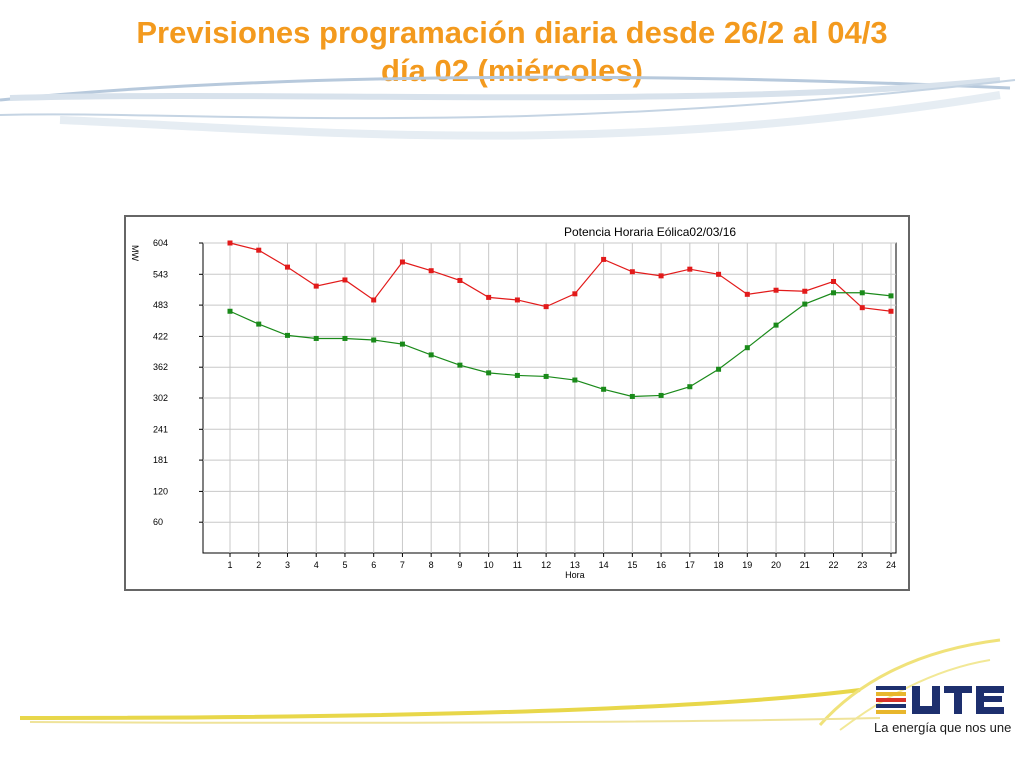 The height and width of the screenshot is (768, 1024). I want to click on x-tick-label: 16, so click(661, 565).